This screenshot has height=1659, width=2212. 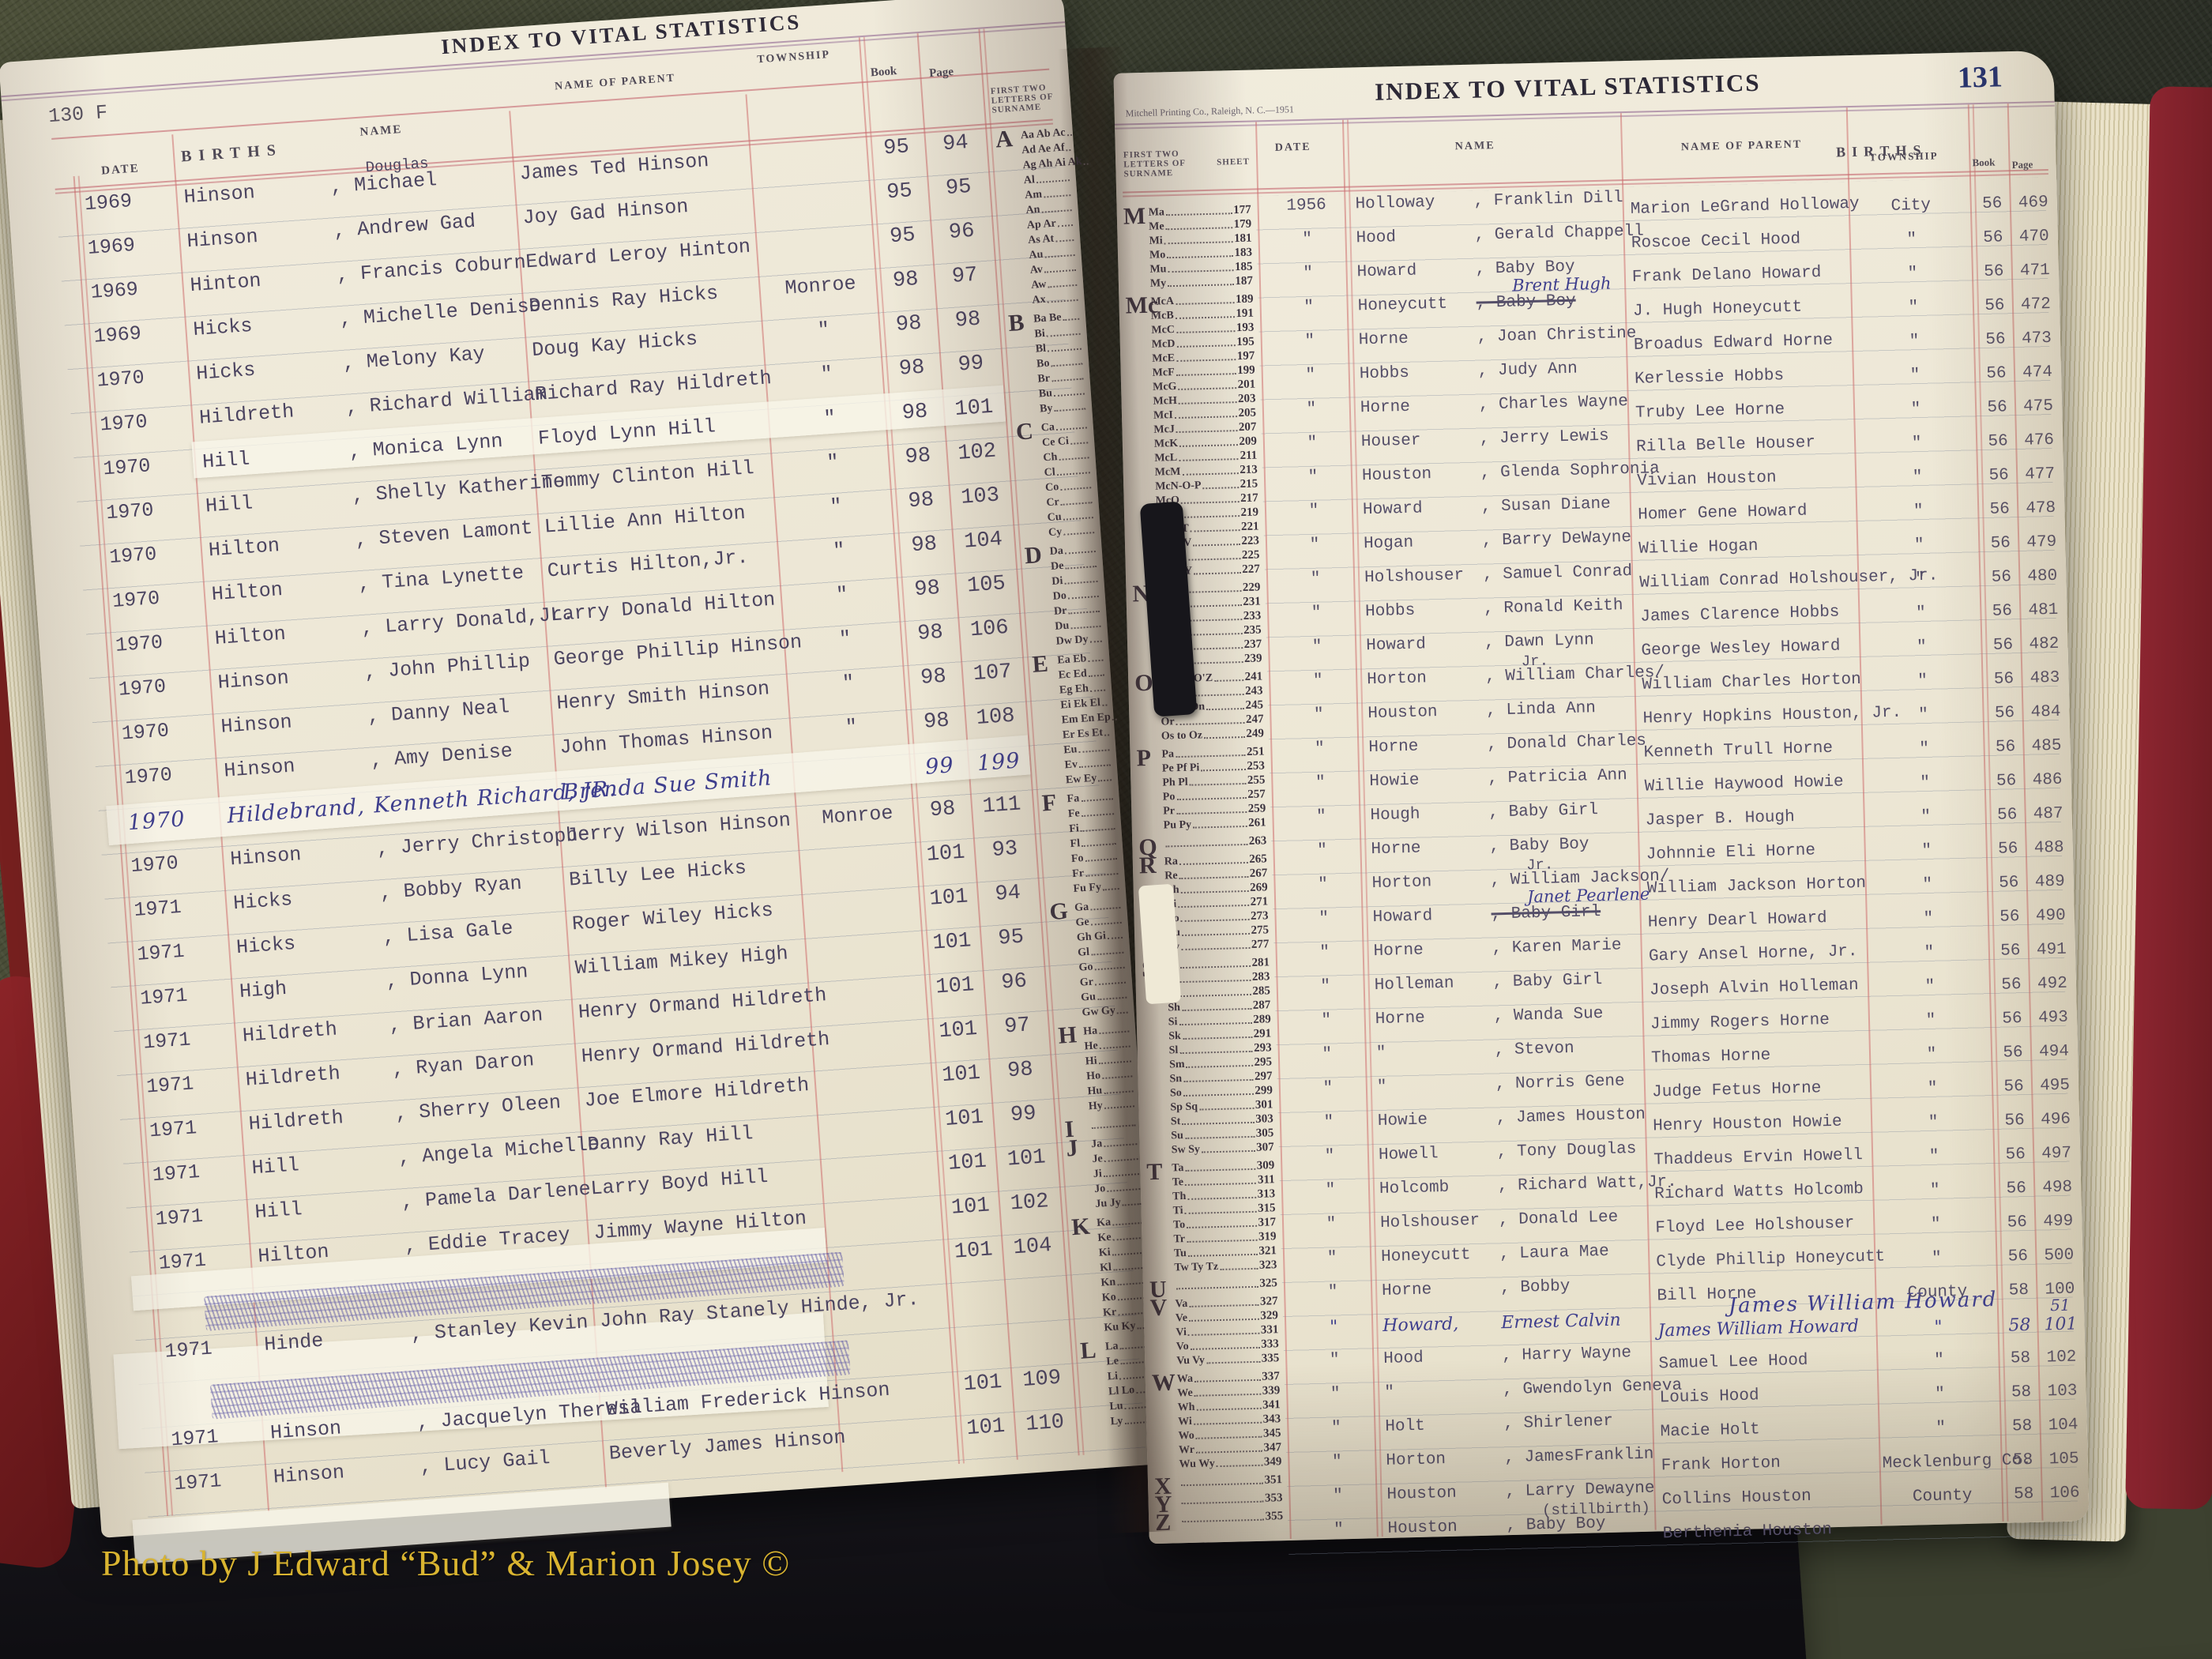 I want to click on page-cell: 489, so click(x=2050, y=882).